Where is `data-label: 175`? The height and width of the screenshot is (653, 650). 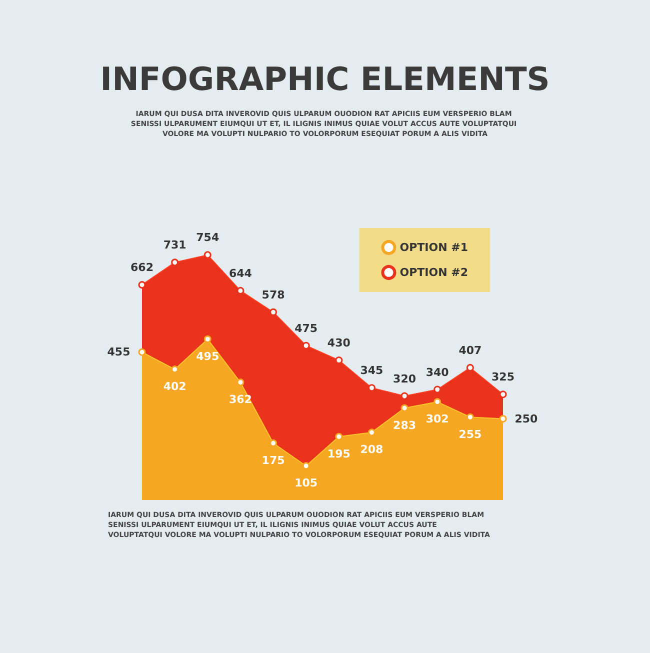
data-label: 175 is located at coordinates (273, 460).